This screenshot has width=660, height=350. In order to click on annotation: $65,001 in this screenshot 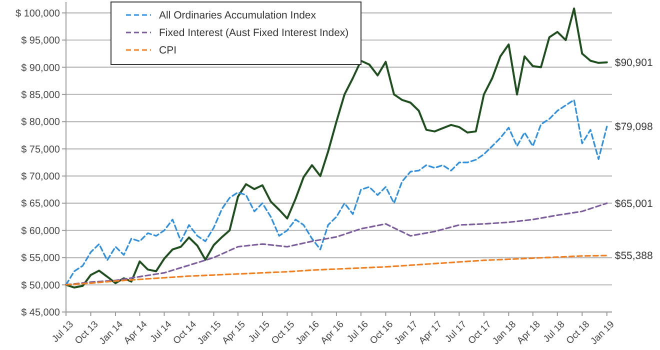, I will do `click(633, 204)`.